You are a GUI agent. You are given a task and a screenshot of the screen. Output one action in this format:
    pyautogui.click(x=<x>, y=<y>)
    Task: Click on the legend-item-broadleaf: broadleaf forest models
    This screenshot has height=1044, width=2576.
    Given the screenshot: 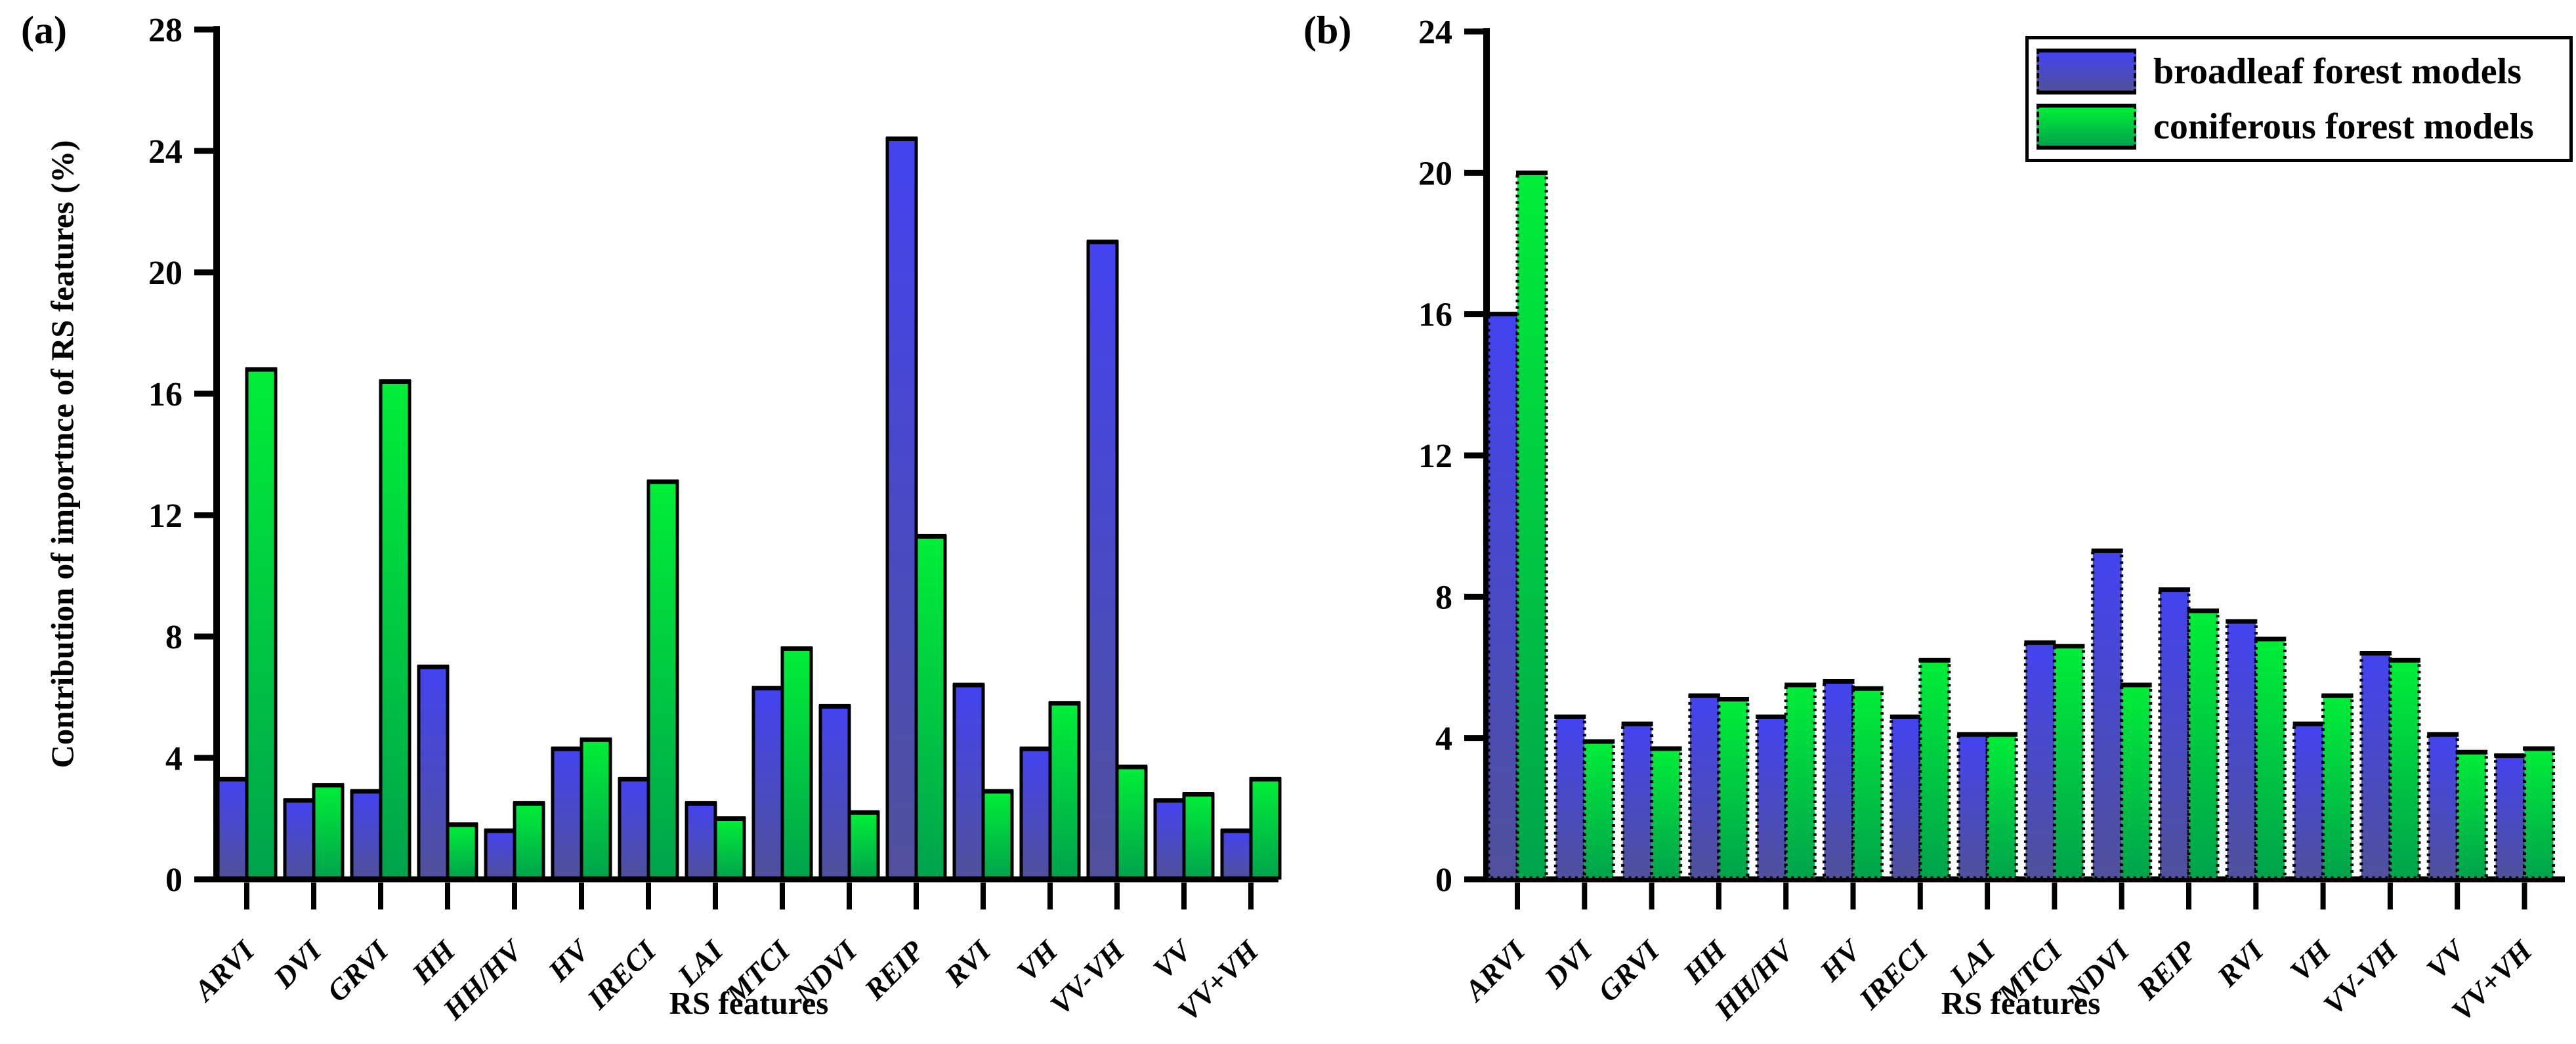 What is the action you would take?
    pyautogui.click(x=2303, y=71)
    